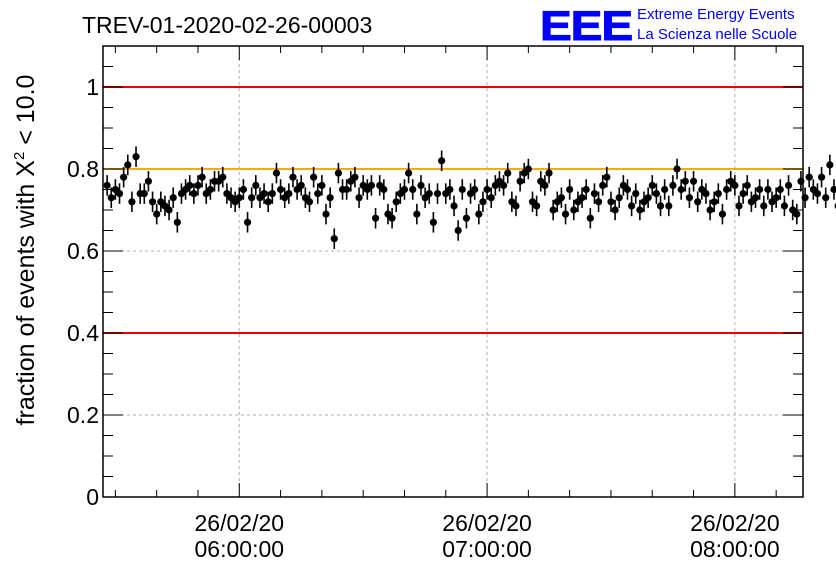 Image resolution: width=836 pixels, height=572 pixels. I want to click on y-tick-label: 0.4, so click(83, 333).